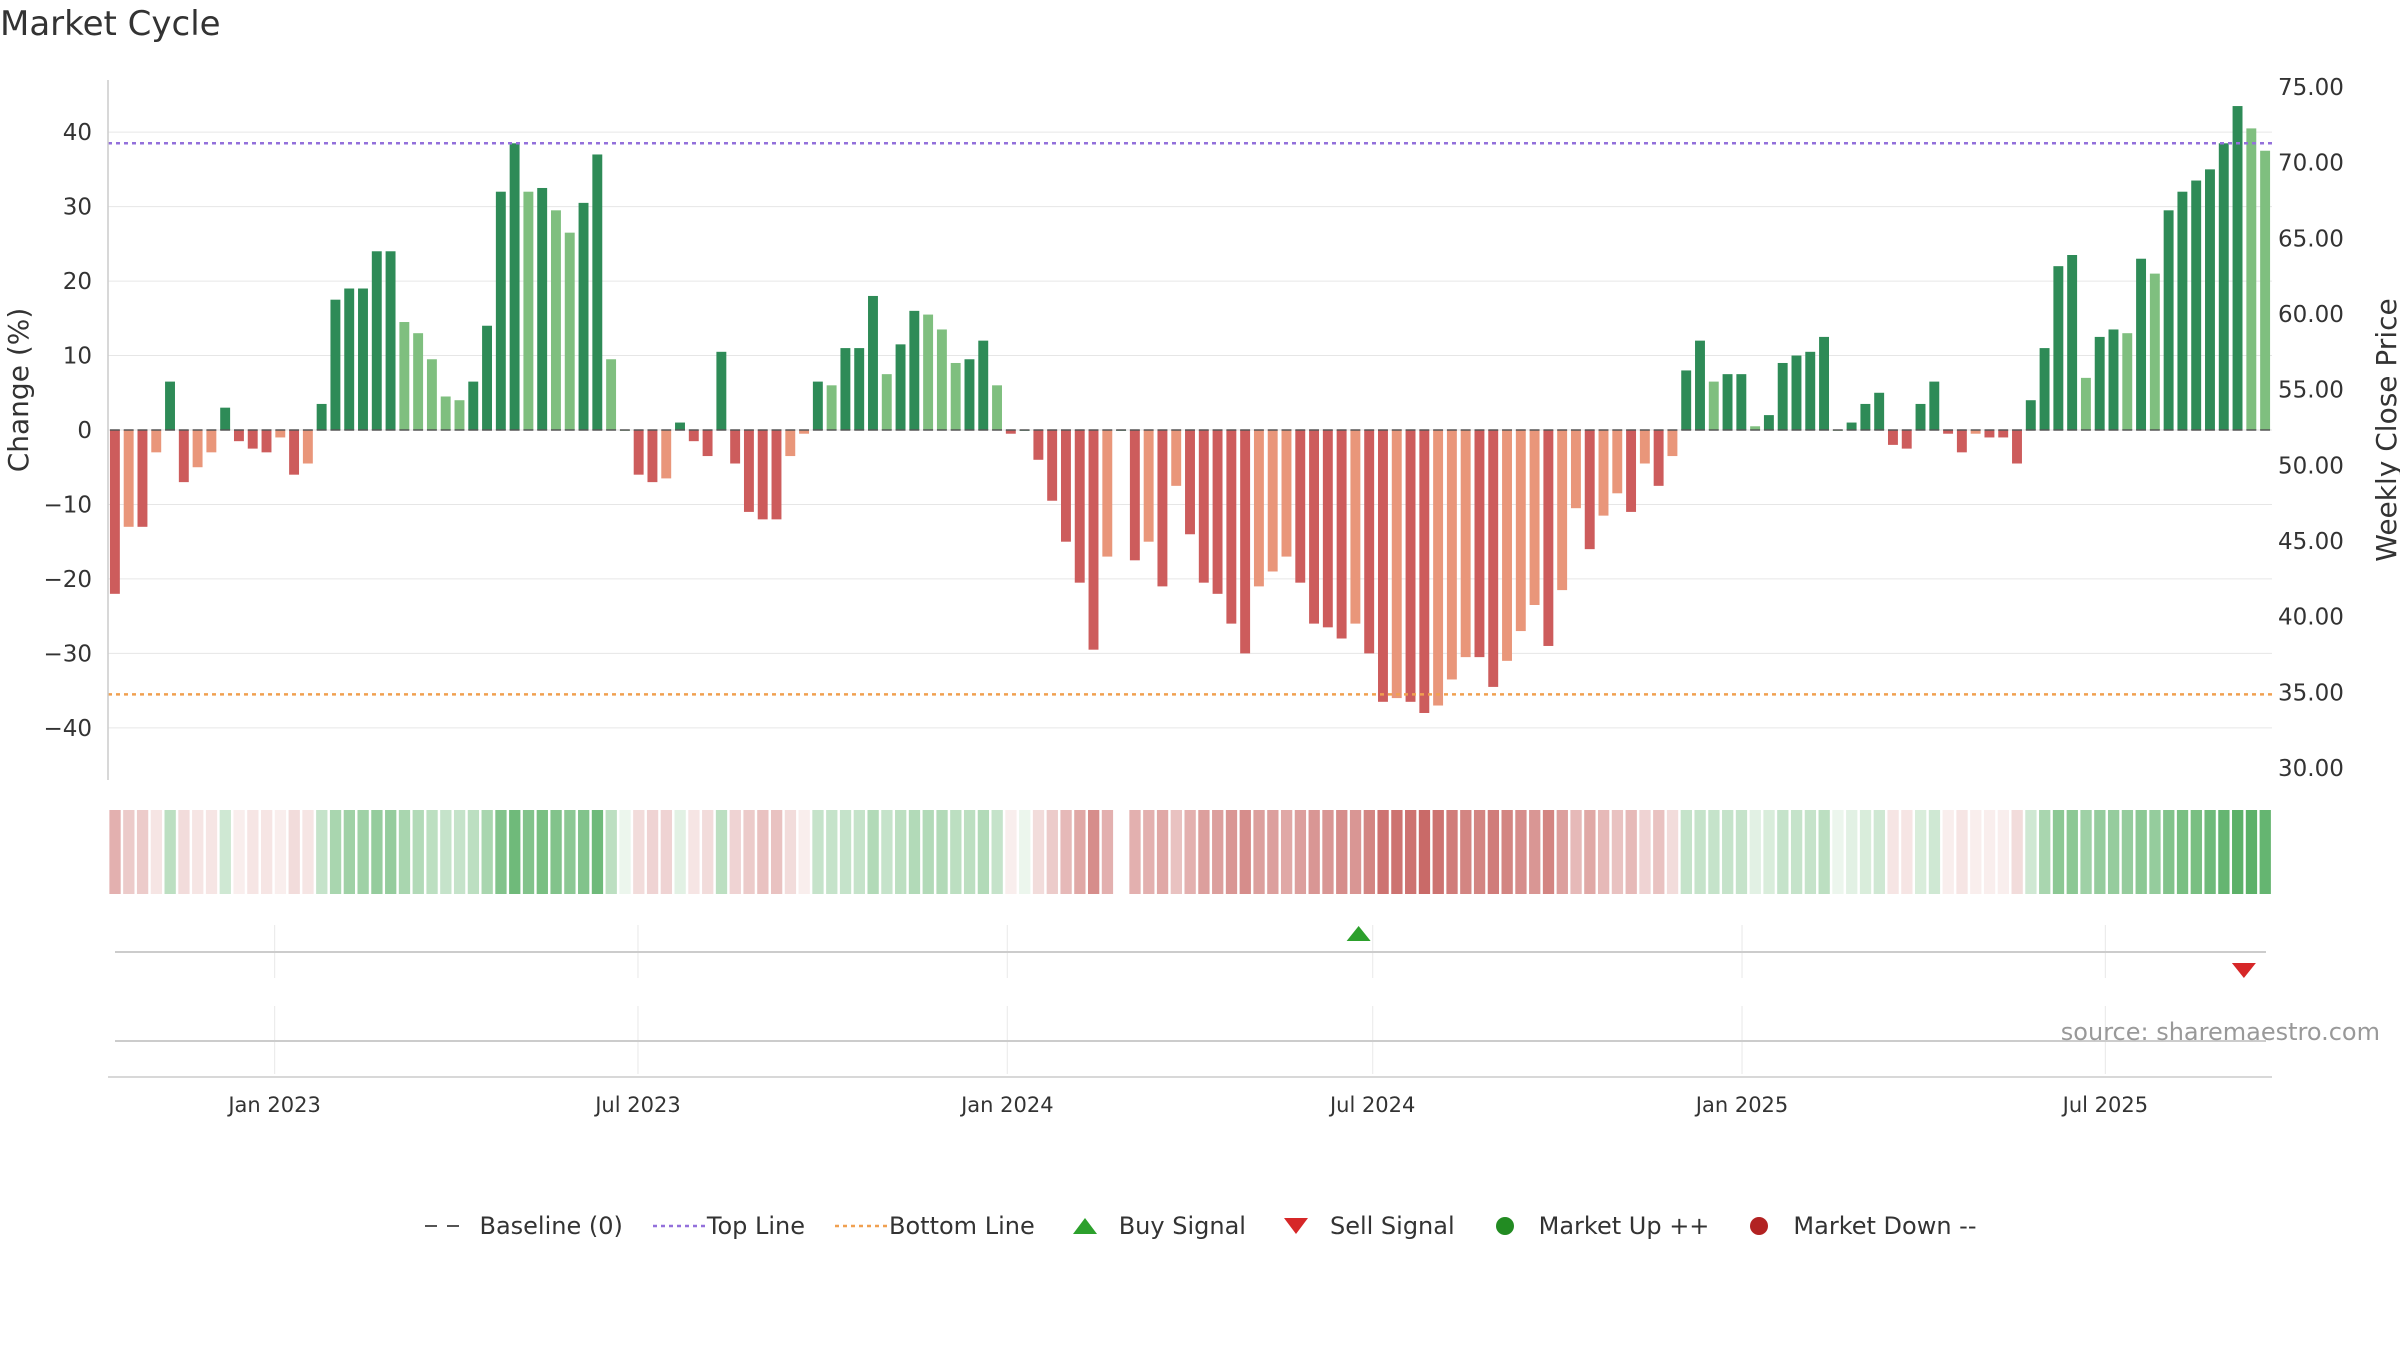  Describe the element at coordinates (2311, 315) in the screenshot. I see `y2-tick-label: 60.00` at that location.